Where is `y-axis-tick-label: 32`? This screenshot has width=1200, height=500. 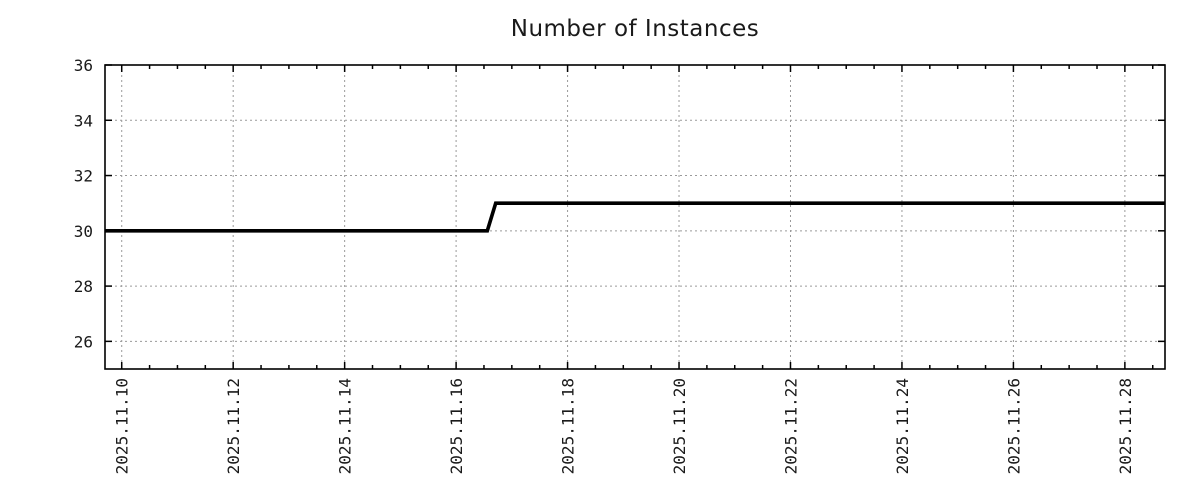 y-axis-tick-label: 32 is located at coordinates (83, 176).